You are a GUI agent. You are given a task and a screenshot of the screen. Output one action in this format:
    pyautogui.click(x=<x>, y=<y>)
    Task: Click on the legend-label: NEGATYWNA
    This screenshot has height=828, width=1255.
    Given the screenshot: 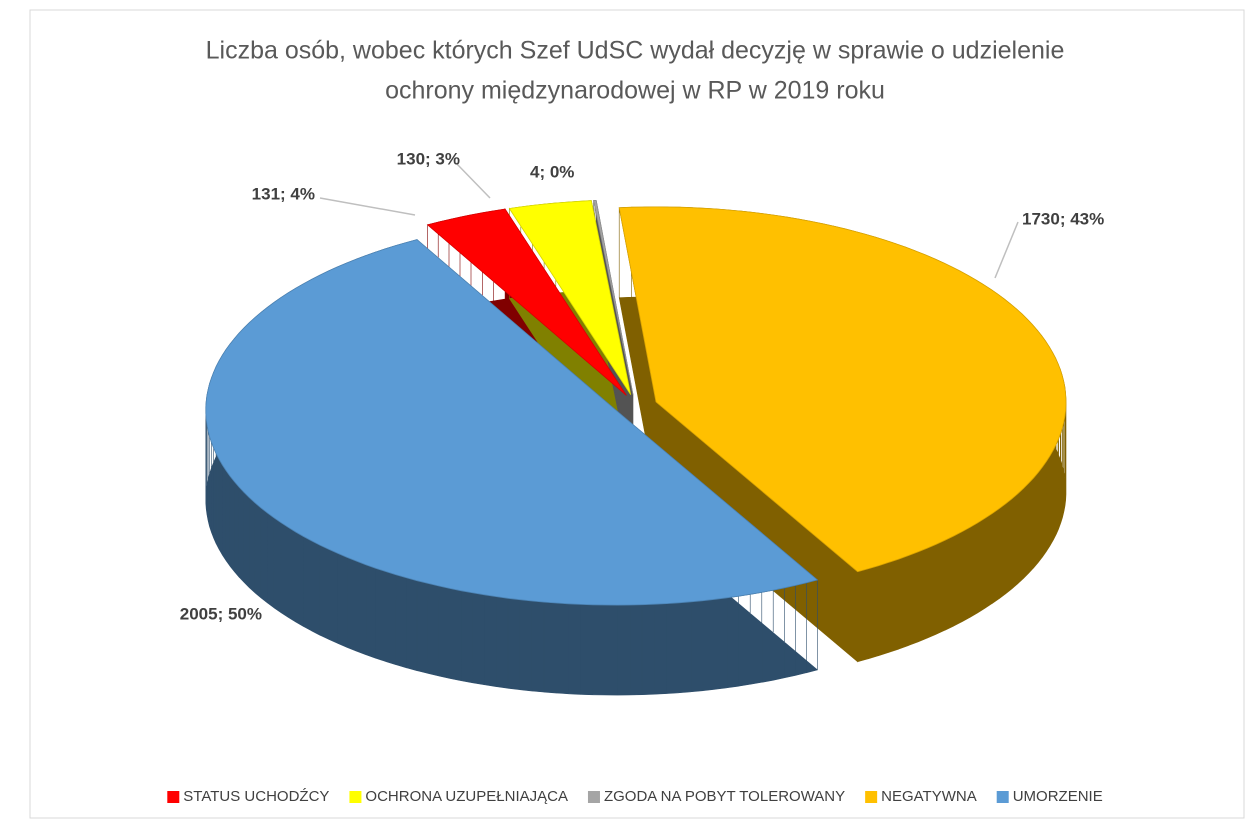 What is the action you would take?
    pyautogui.click(x=929, y=796)
    